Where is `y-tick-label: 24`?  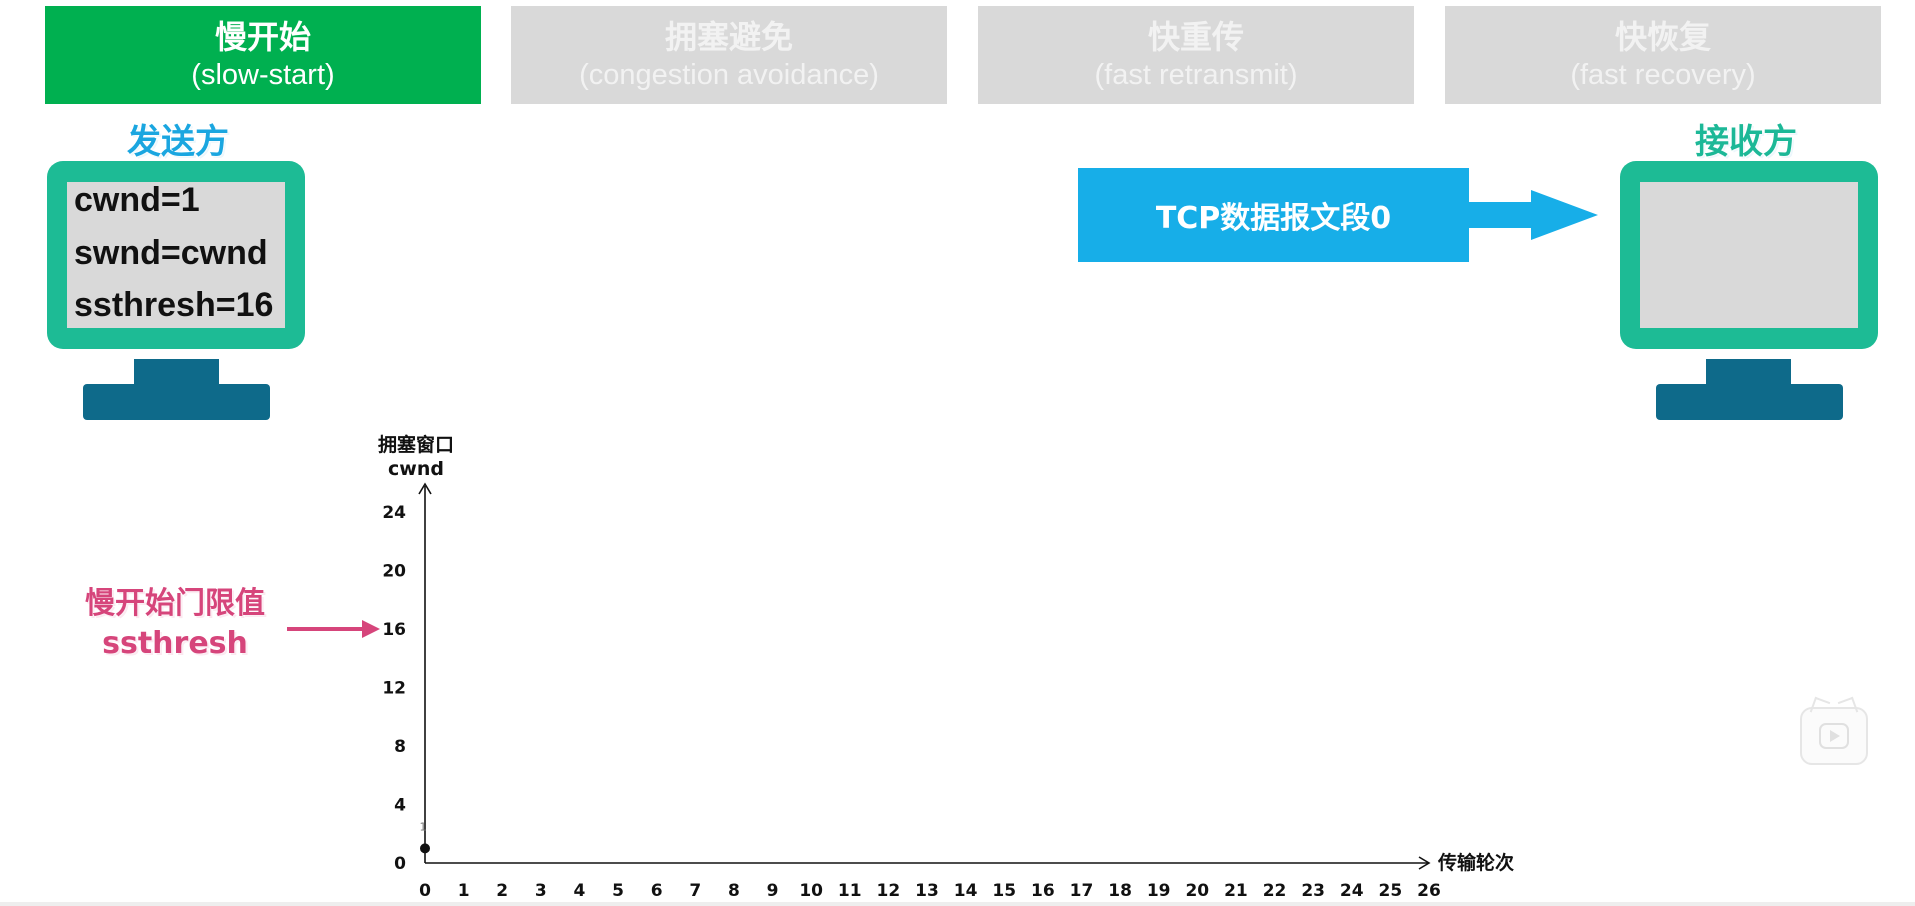 y-tick-label: 24 is located at coordinates (394, 513).